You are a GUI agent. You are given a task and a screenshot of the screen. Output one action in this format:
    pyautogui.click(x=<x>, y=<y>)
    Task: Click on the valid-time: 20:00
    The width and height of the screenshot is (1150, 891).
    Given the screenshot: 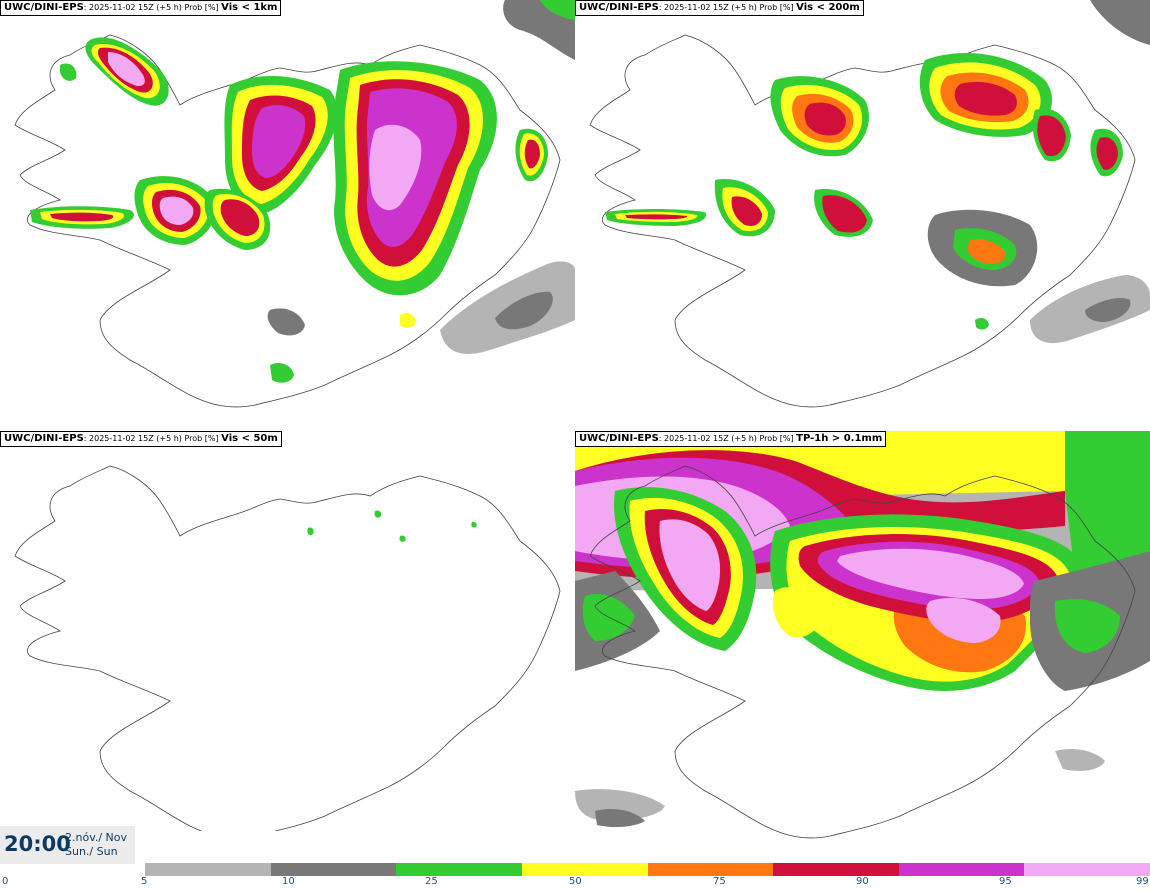 What is the action you would take?
    pyautogui.click(x=37, y=844)
    